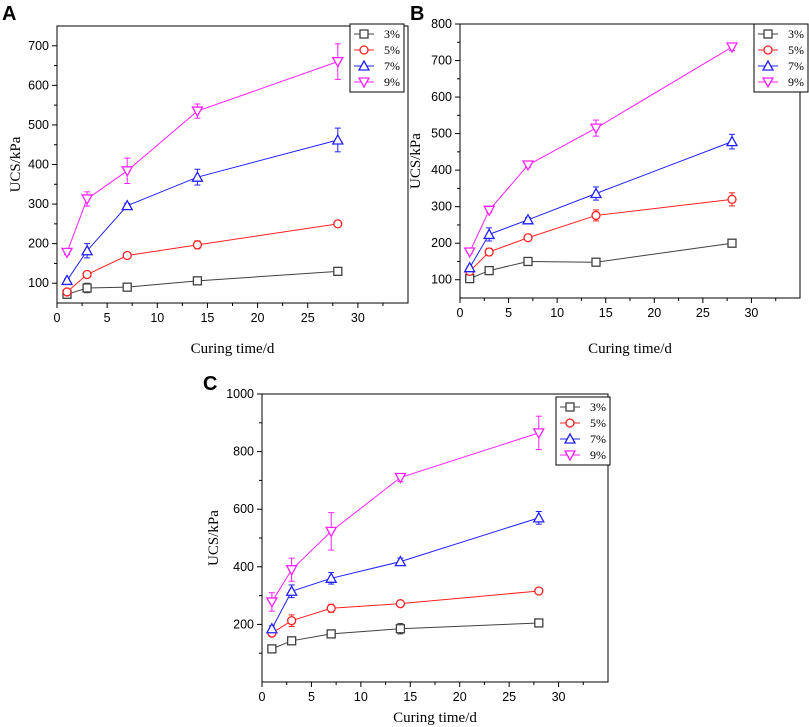 This screenshot has height=727, width=809. I want to click on series-3pct, so click(405, 636).